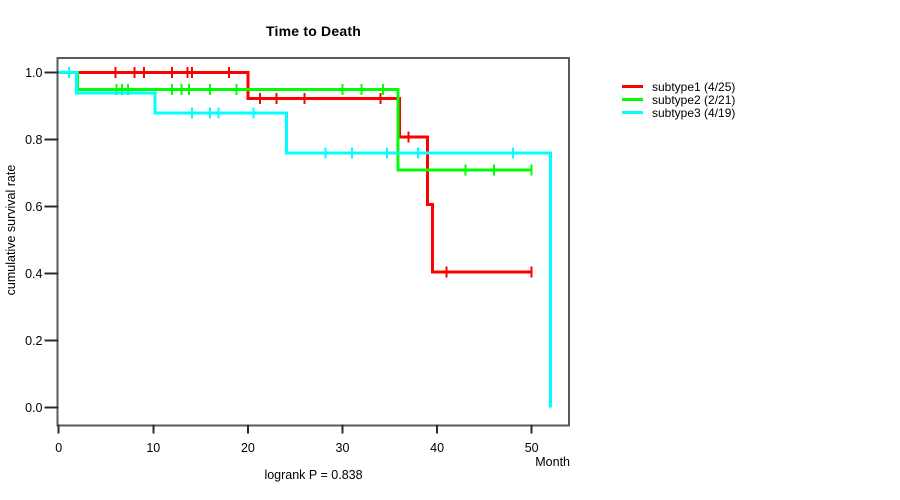 The height and width of the screenshot is (500, 900). What do you see at coordinates (248, 448) in the screenshot?
I see `x-tick-label: 20` at bounding box center [248, 448].